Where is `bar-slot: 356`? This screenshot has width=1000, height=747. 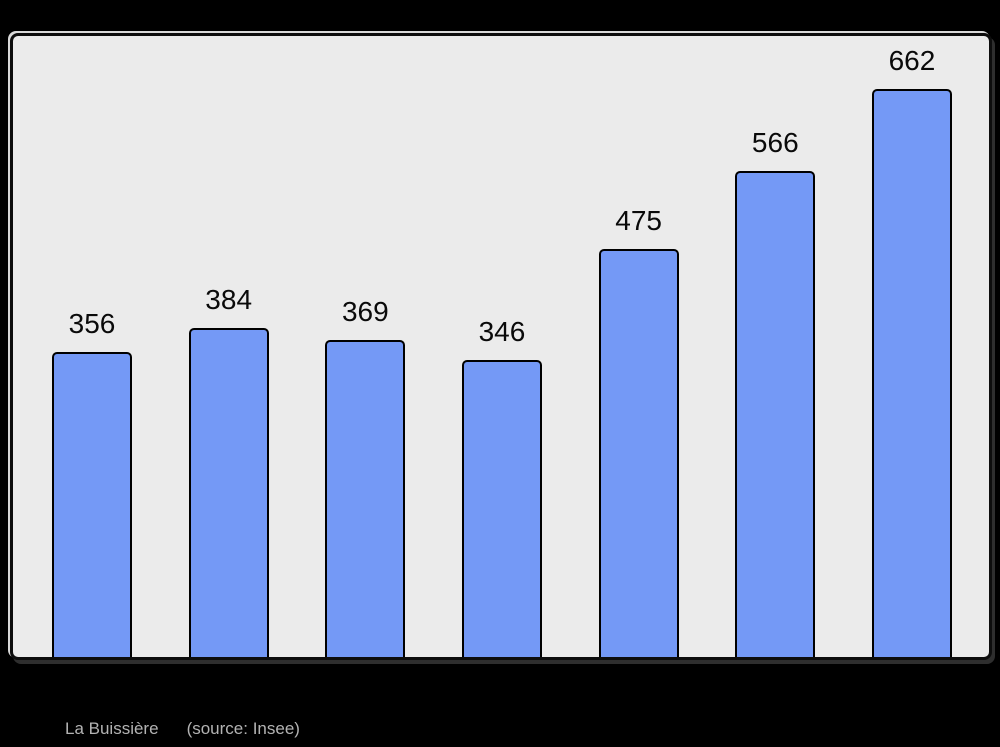 bar-slot: 356 is located at coordinates (92, 483).